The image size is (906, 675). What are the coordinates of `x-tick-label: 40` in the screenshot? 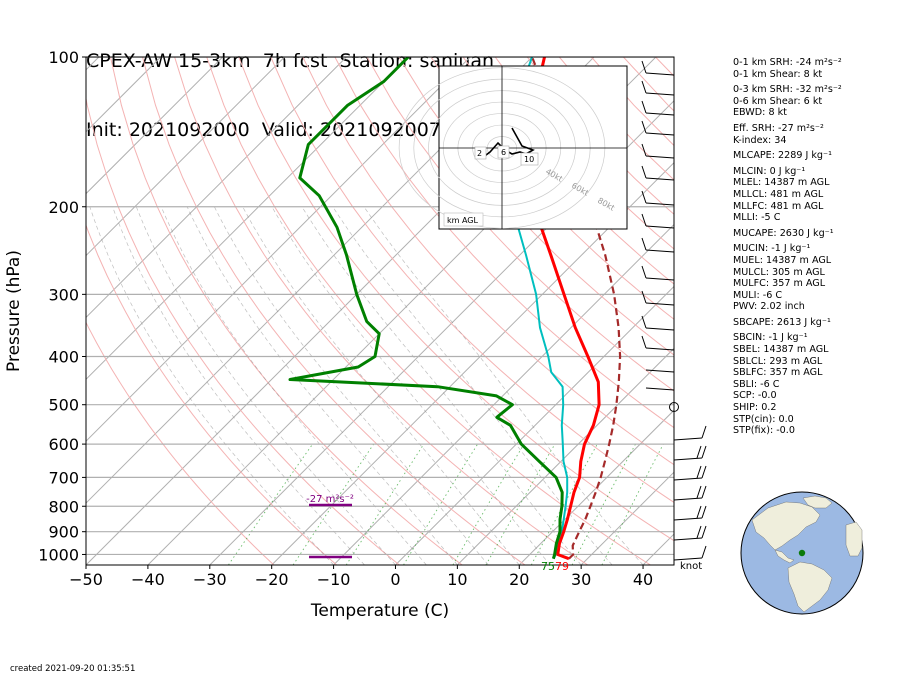 It's located at (643, 579).